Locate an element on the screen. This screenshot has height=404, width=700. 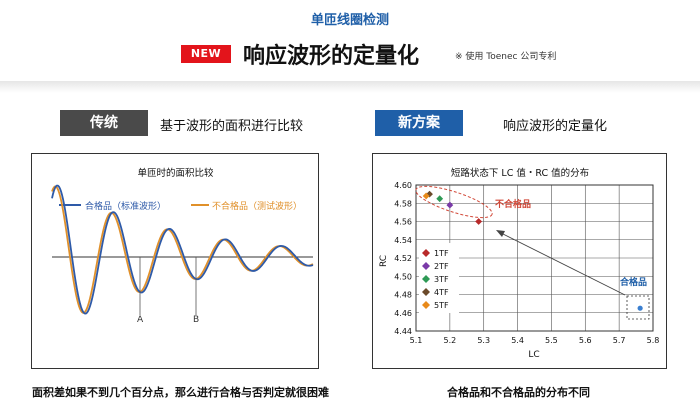
y-tick-label: 4.50 is located at coordinates (403, 276).